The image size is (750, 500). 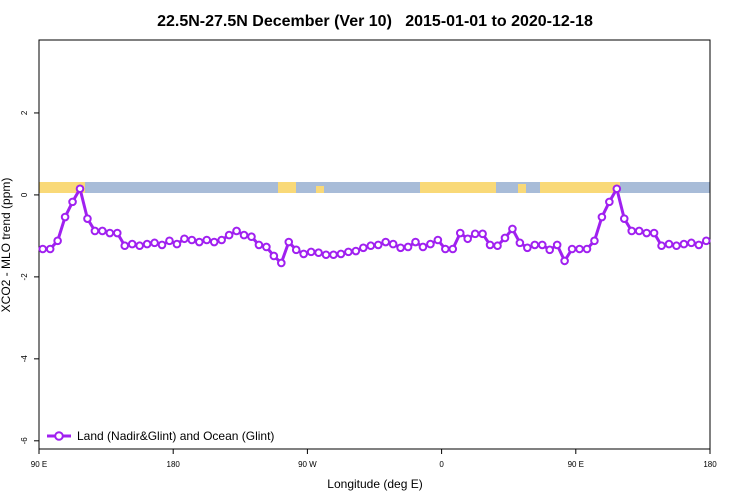 What do you see at coordinates (24, 277) in the screenshot?
I see `y-tick-label: -2` at bounding box center [24, 277].